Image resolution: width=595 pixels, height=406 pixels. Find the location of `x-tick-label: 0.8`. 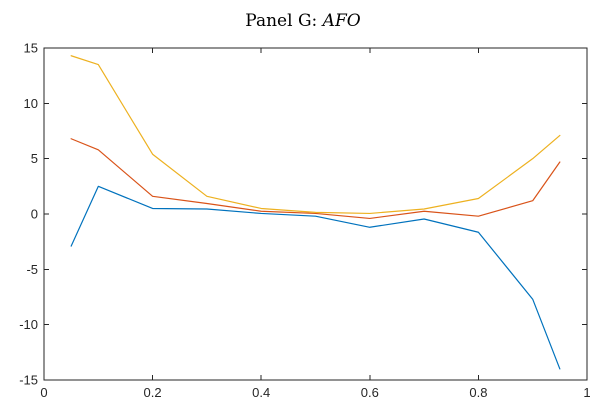

x-tick-label: 0.8 is located at coordinates (478, 392).